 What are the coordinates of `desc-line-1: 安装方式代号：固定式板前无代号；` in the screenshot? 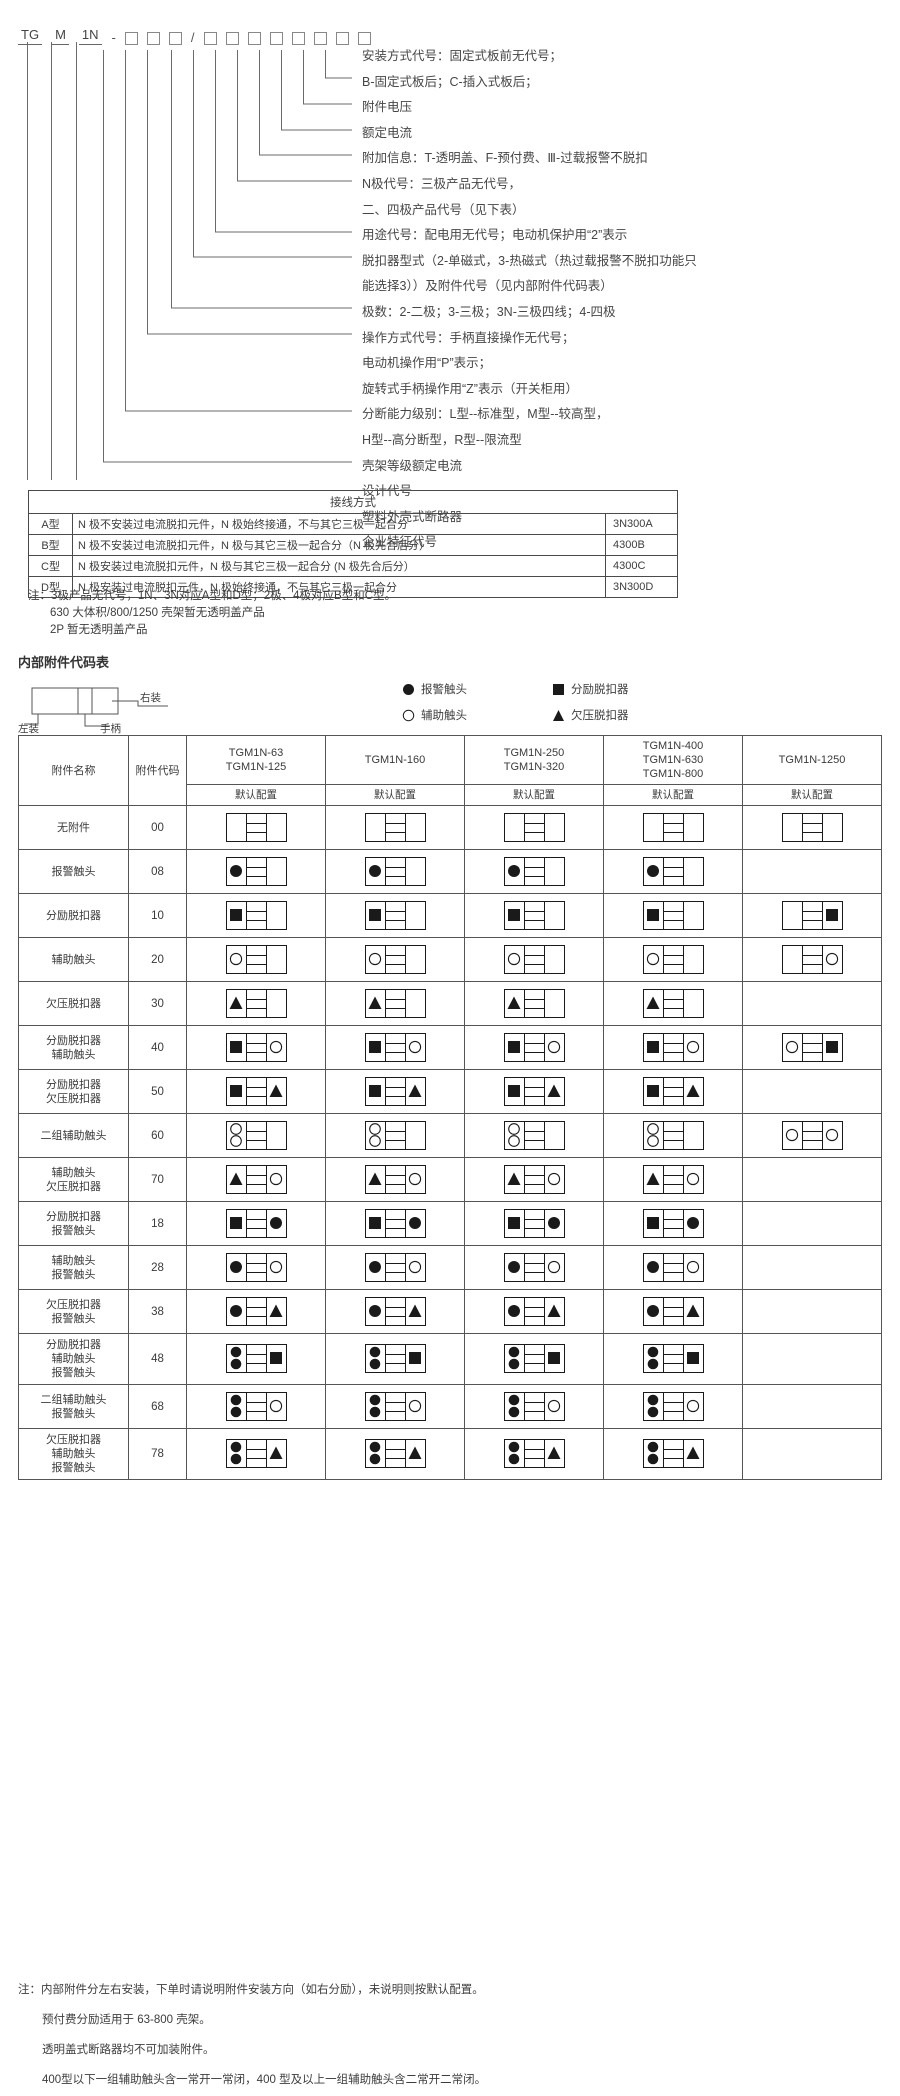 It's located at (462, 56).